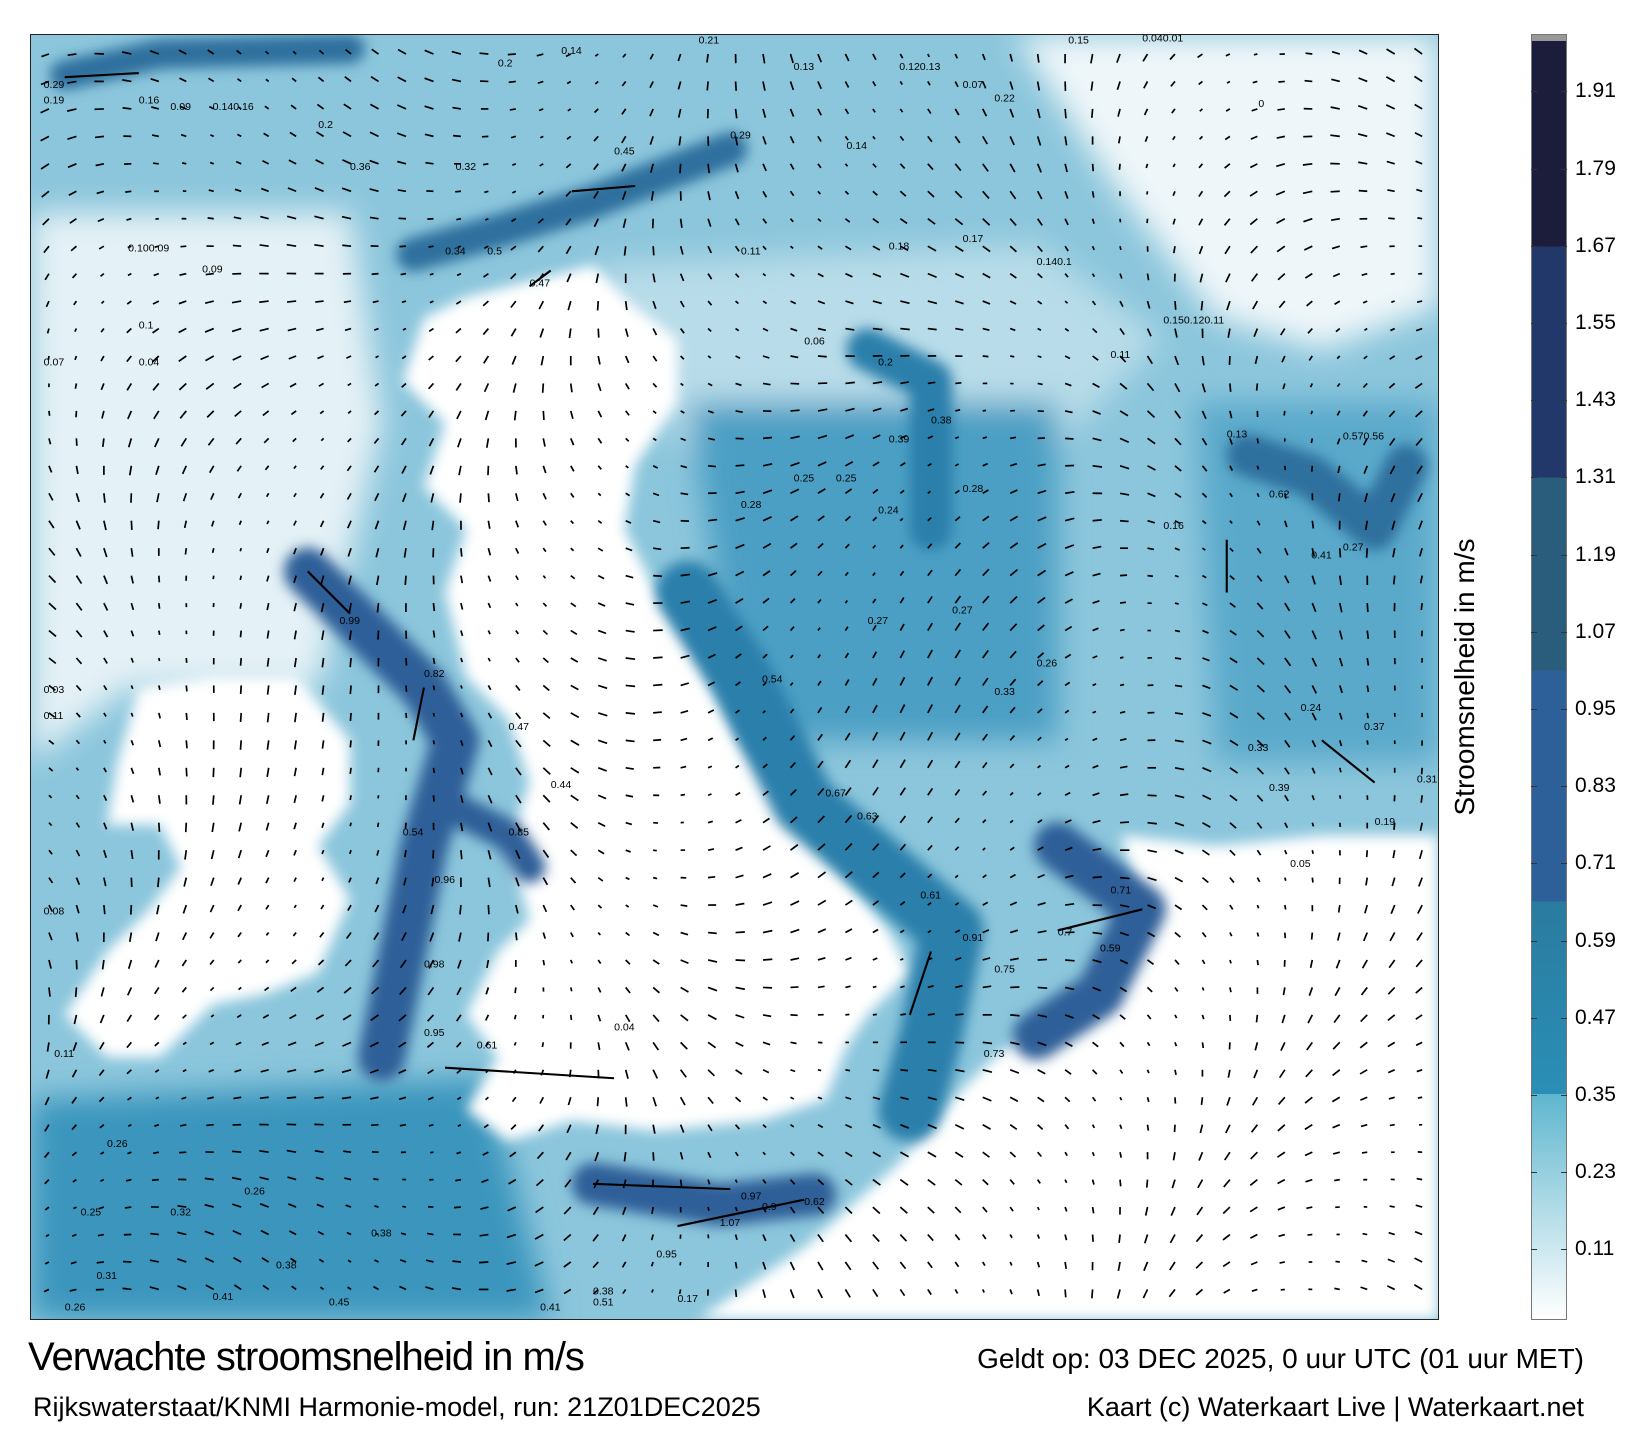  What do you see at coordinates (505, 64) in the screenshot?
I see `speed-label: 0.2` at bounding box center [505, 64].